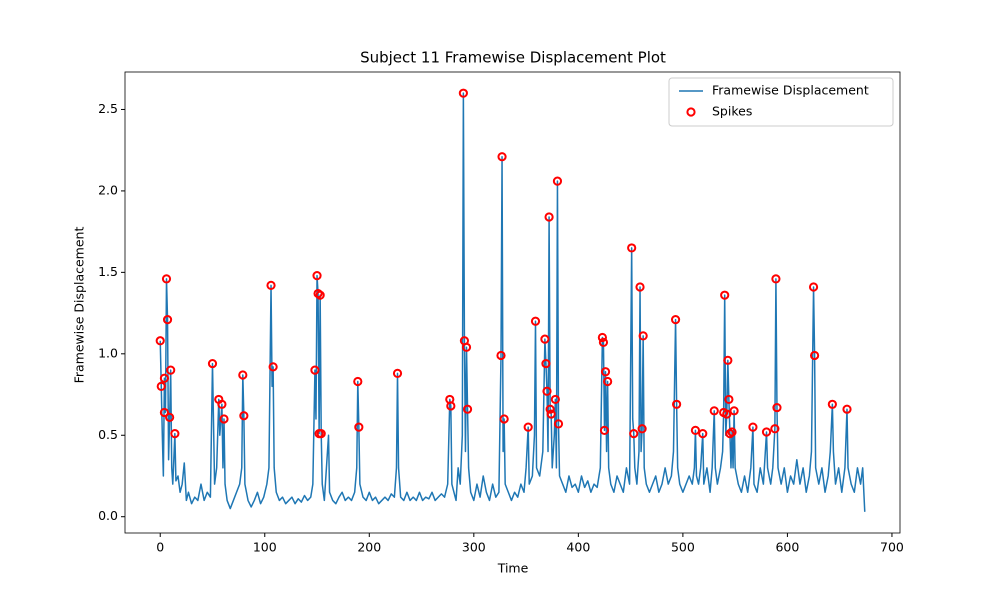  Describe the element at coordinates (108, 352) in the screenshot. I see `y-tick-label: 1.0` at that location.